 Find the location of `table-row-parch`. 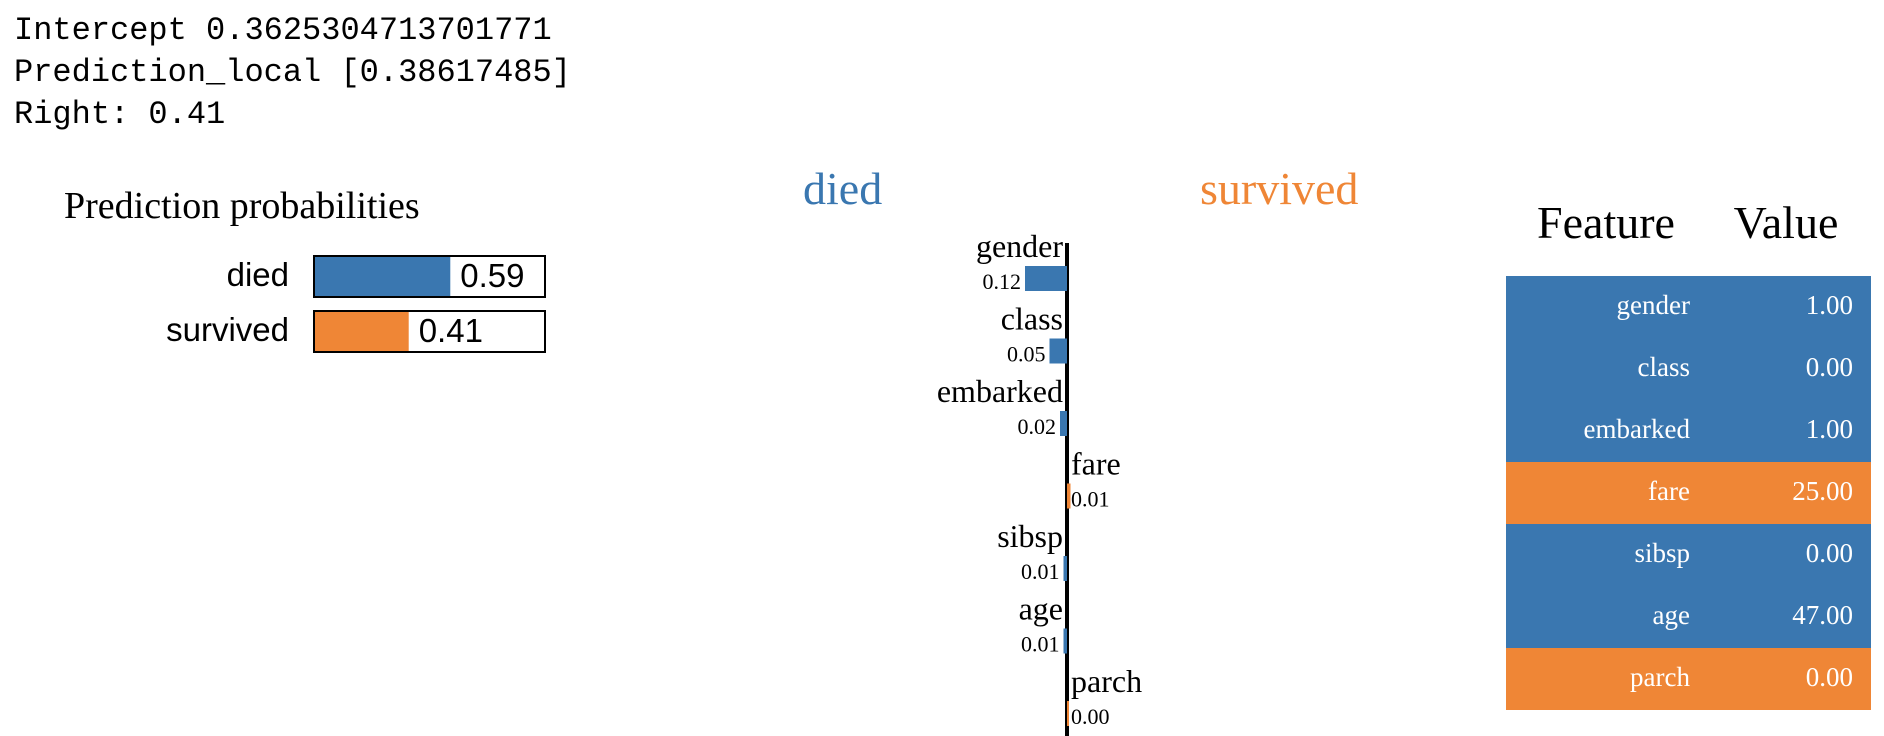

table-row-parch is located at coordinates (1688, 679).